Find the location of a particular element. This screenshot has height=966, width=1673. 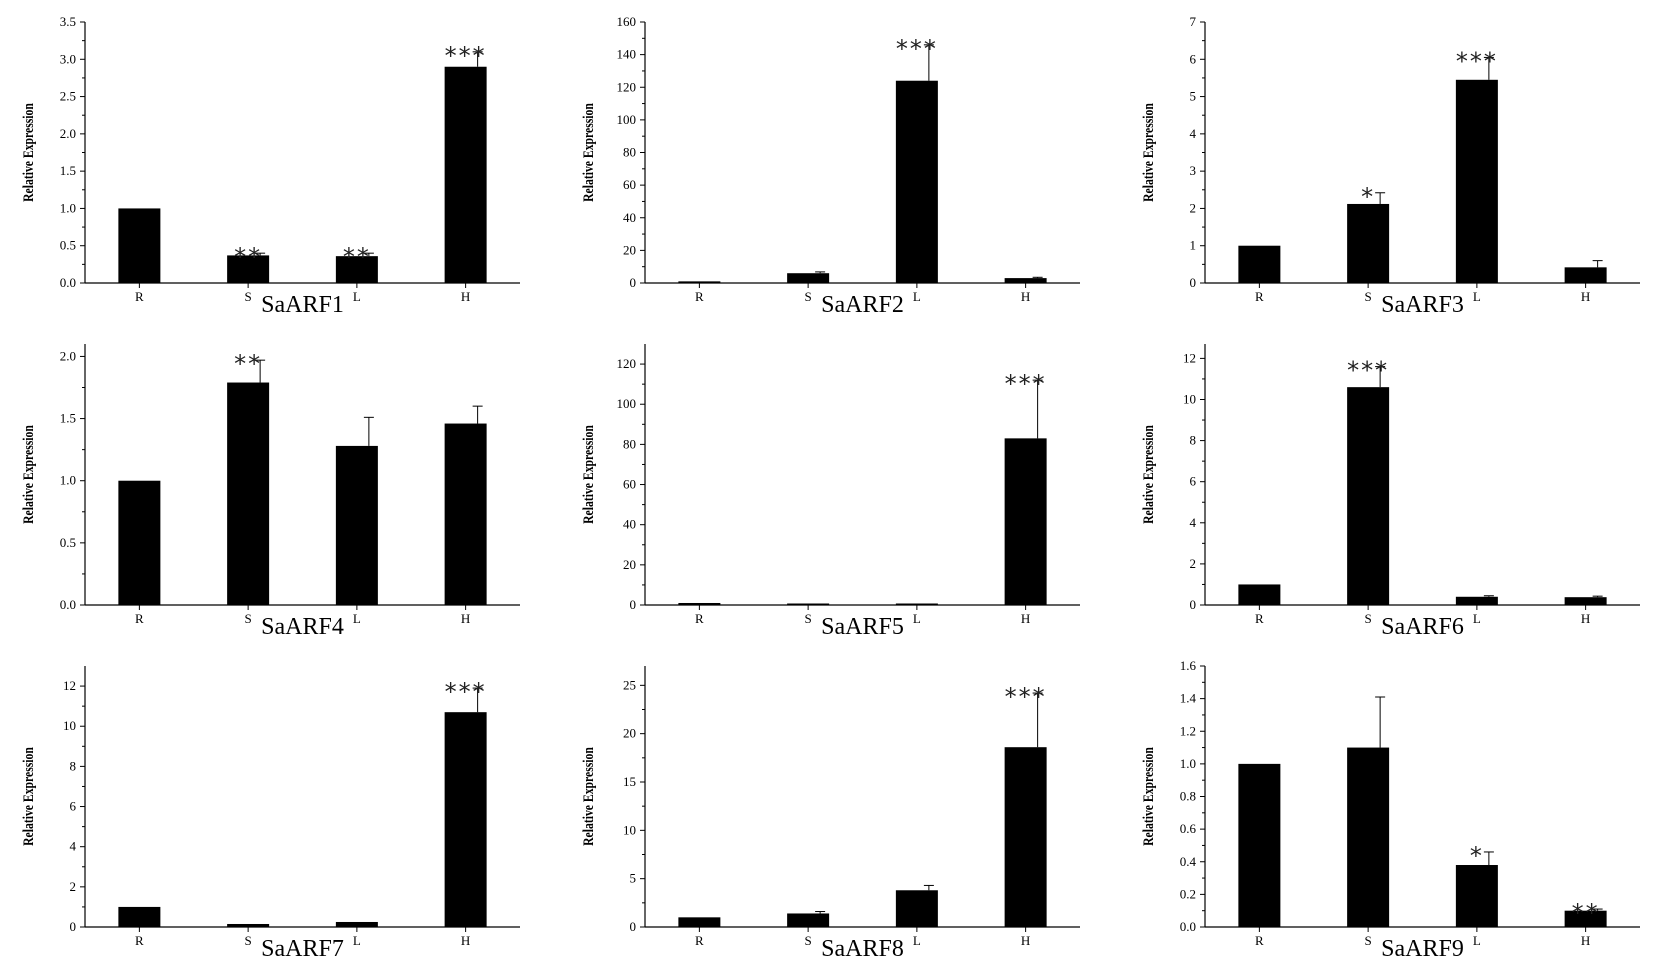

chart-title: SaARF3 is located at coordinates (1422, 305).